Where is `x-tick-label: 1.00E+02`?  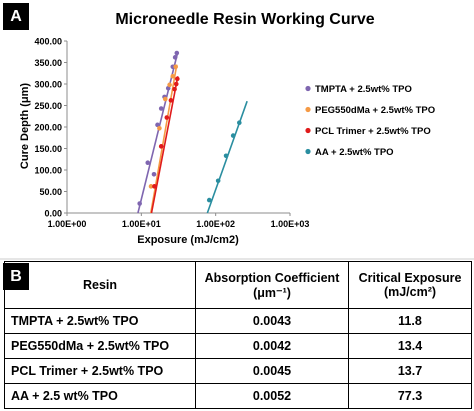 x-tick-label: 1.00E+02 is located at coordinates (215, 224).